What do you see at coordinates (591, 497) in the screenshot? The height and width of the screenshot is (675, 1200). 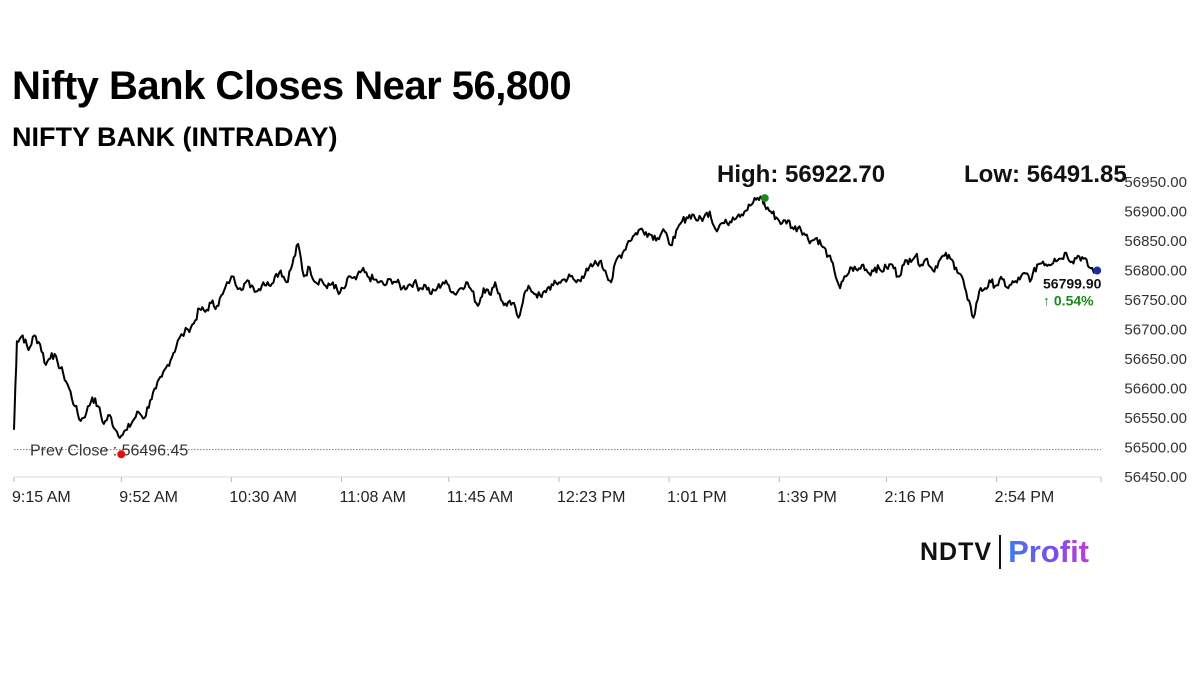 I see `x-tick-label: 12:23 PM` at bounding box center [591, 497].